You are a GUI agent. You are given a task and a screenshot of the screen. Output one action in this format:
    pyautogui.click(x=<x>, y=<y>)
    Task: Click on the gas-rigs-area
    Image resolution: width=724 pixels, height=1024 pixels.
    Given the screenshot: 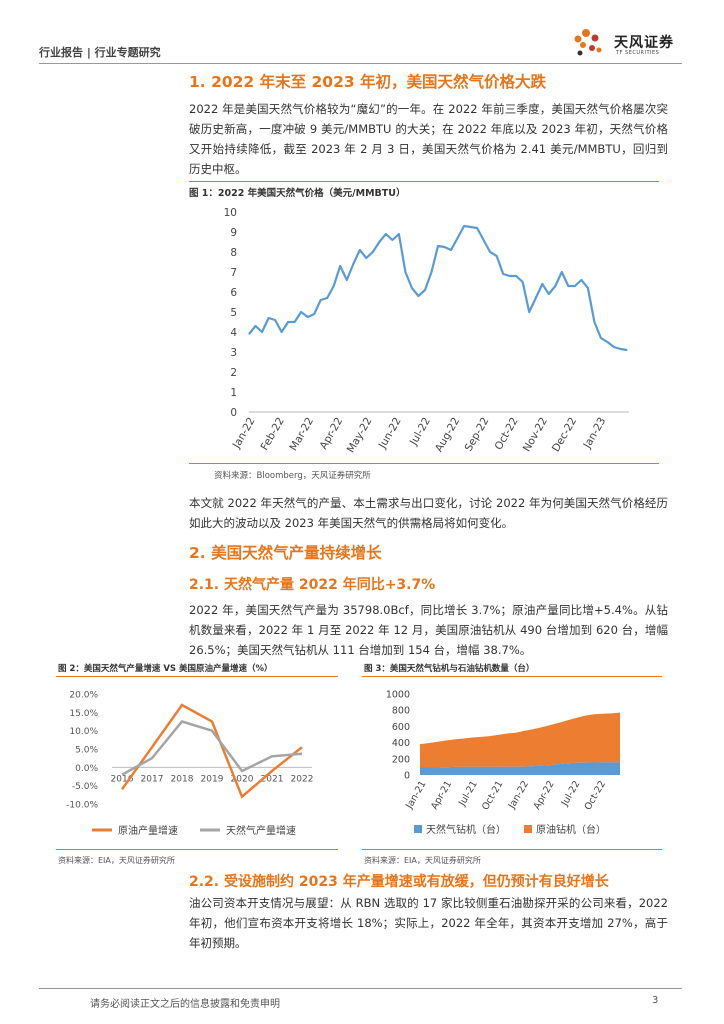 What is the action you would take?
    pyautogui.click(x=520, y=768)
    